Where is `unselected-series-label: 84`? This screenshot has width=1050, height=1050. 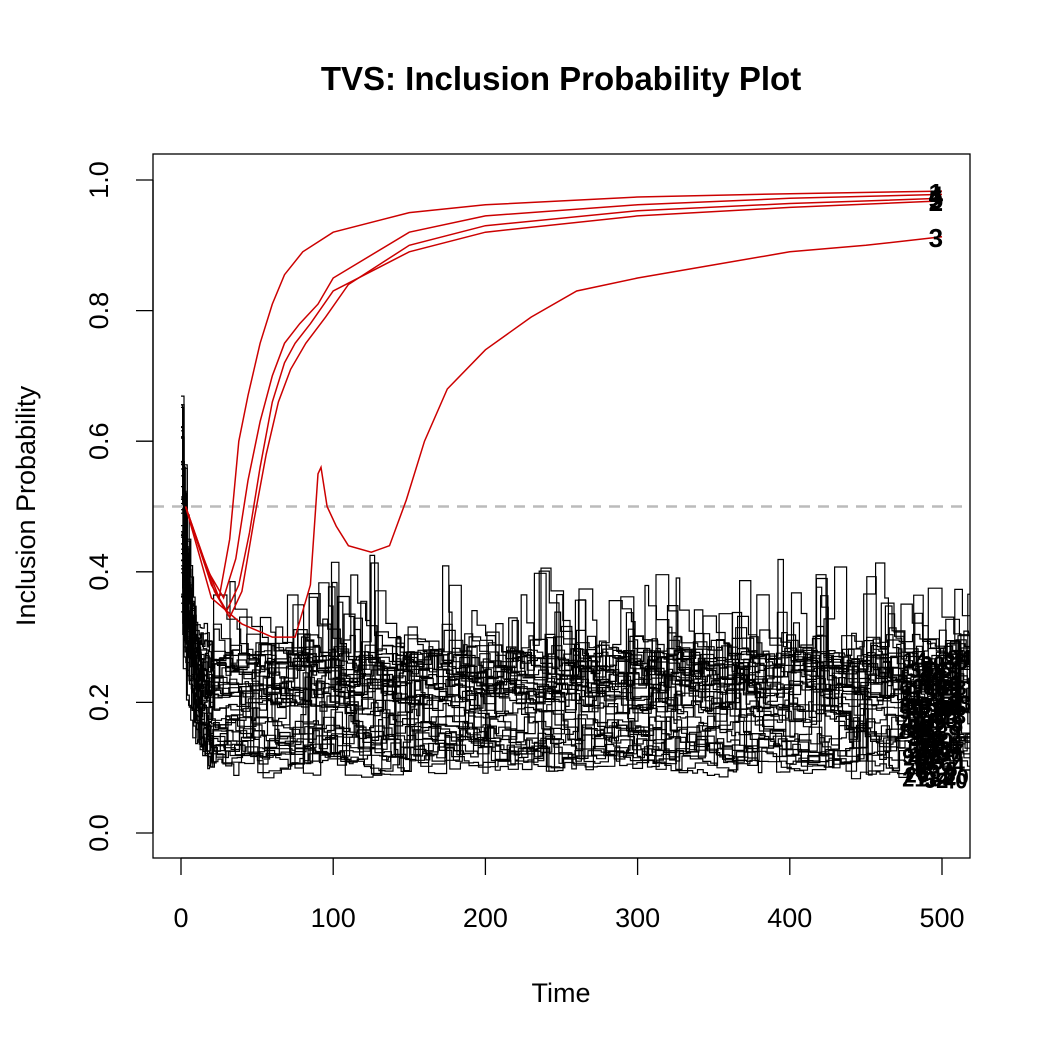
unselected-series-label: 84 is located at coordinates (929, 756).